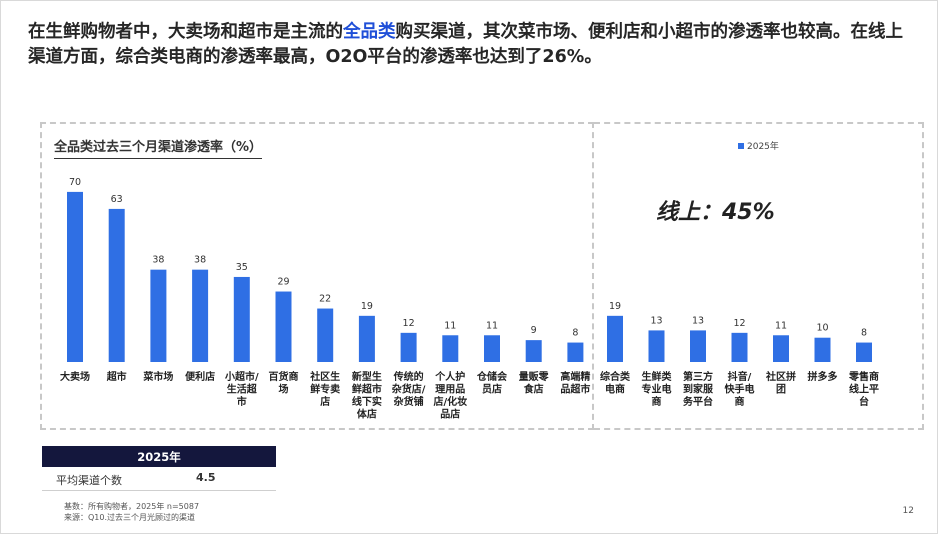 The image size is (938, 534). What do you see at coordinates (185, 32) in the screenshot?
I see `headline-part1: 在生鲜购物者中，大卖场和超市是主流的` at bounding box center [185, 32].